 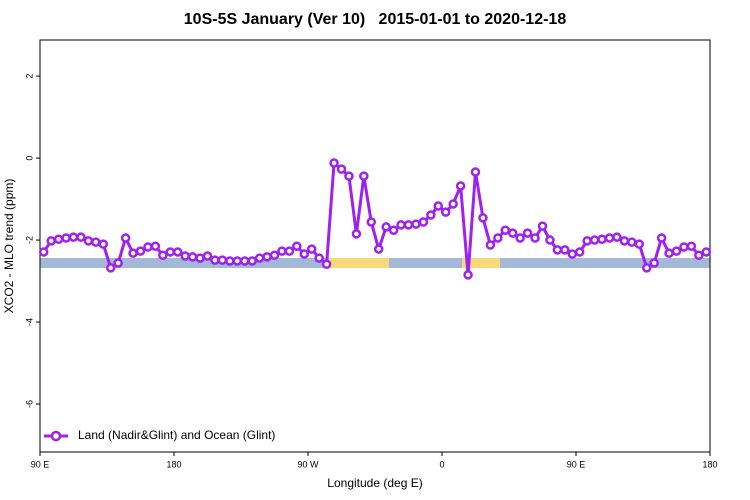 What do you see at coordinates (29, 76) in the screenshot?
I see `y-tick-label: 2` at bounding box center [29, 76].